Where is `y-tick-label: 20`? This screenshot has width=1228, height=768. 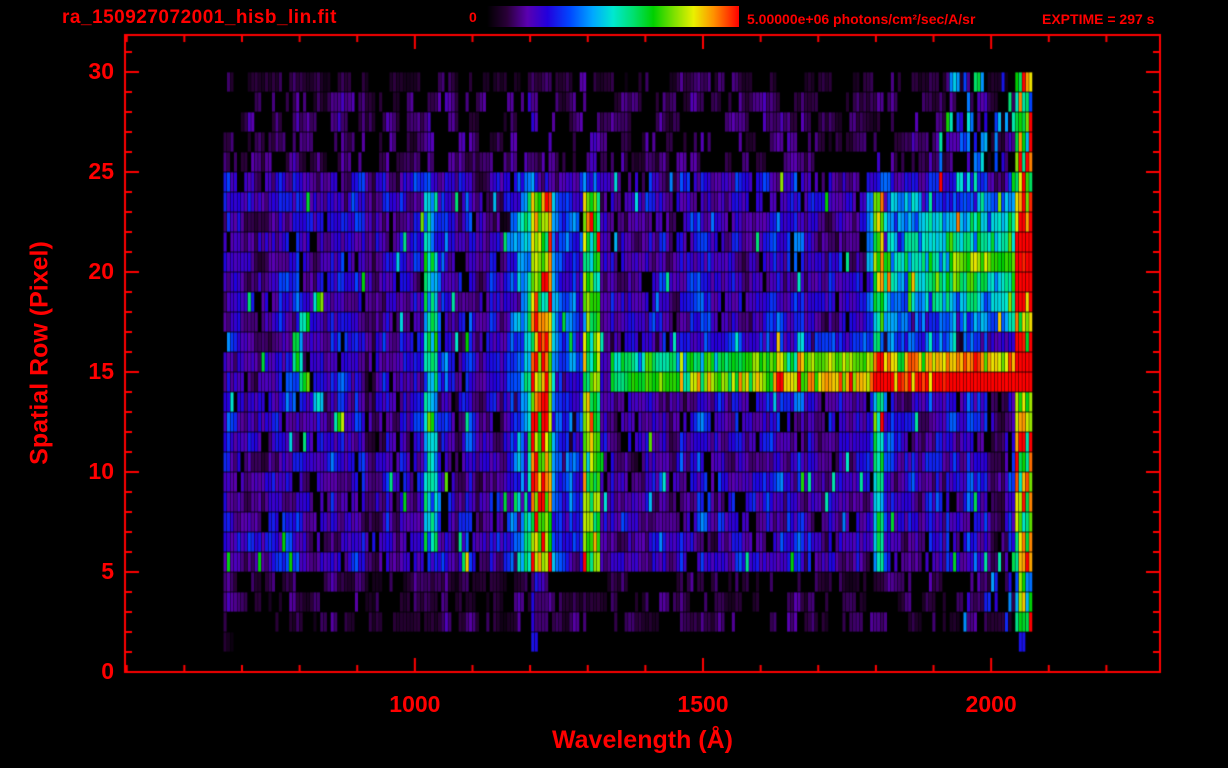 y-tick-label: 20 is located at coordinates (101, 271).